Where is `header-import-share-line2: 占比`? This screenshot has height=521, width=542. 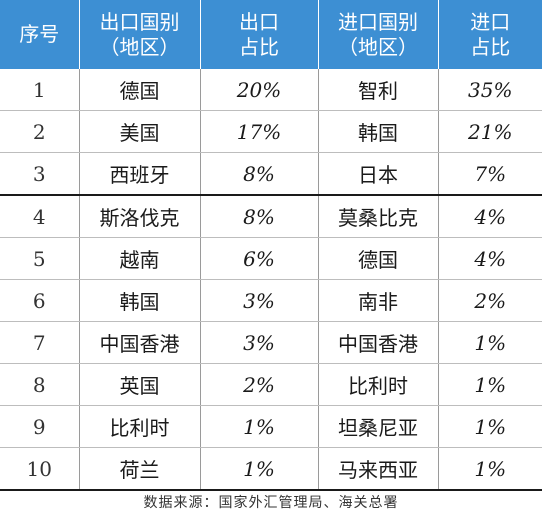
header-import-share-line2: 占比 is located at coordinates (490, 46).